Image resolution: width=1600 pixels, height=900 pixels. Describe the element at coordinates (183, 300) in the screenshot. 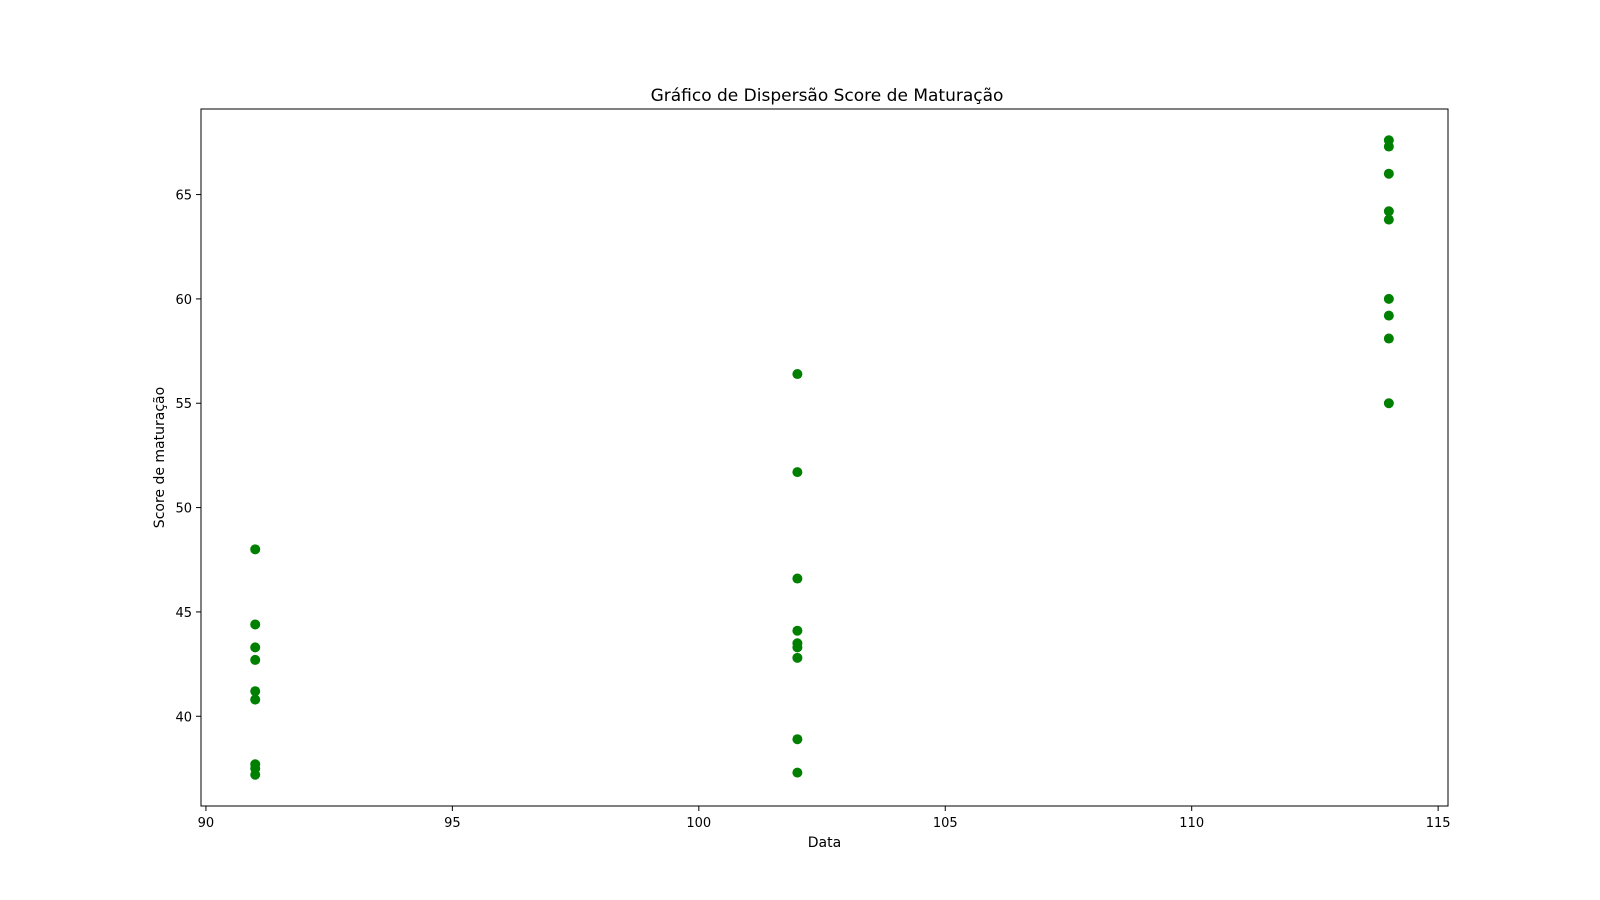

I see `y-tick-label: 60` at that location.